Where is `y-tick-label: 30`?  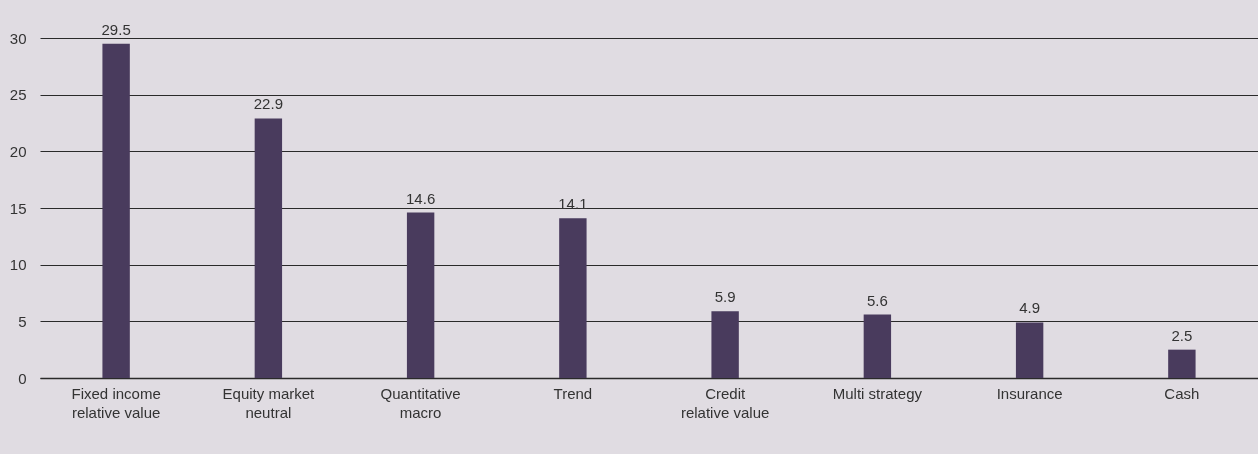
y-tick-label: 30 is located at coordinates (18, 38).